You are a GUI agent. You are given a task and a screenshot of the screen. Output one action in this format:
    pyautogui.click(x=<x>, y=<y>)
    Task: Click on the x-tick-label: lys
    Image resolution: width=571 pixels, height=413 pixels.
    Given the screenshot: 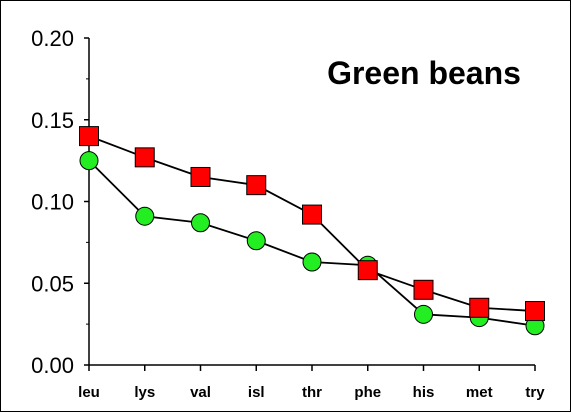 What is the action you would take?
    pyautogui.click(x=144, y=392)
    